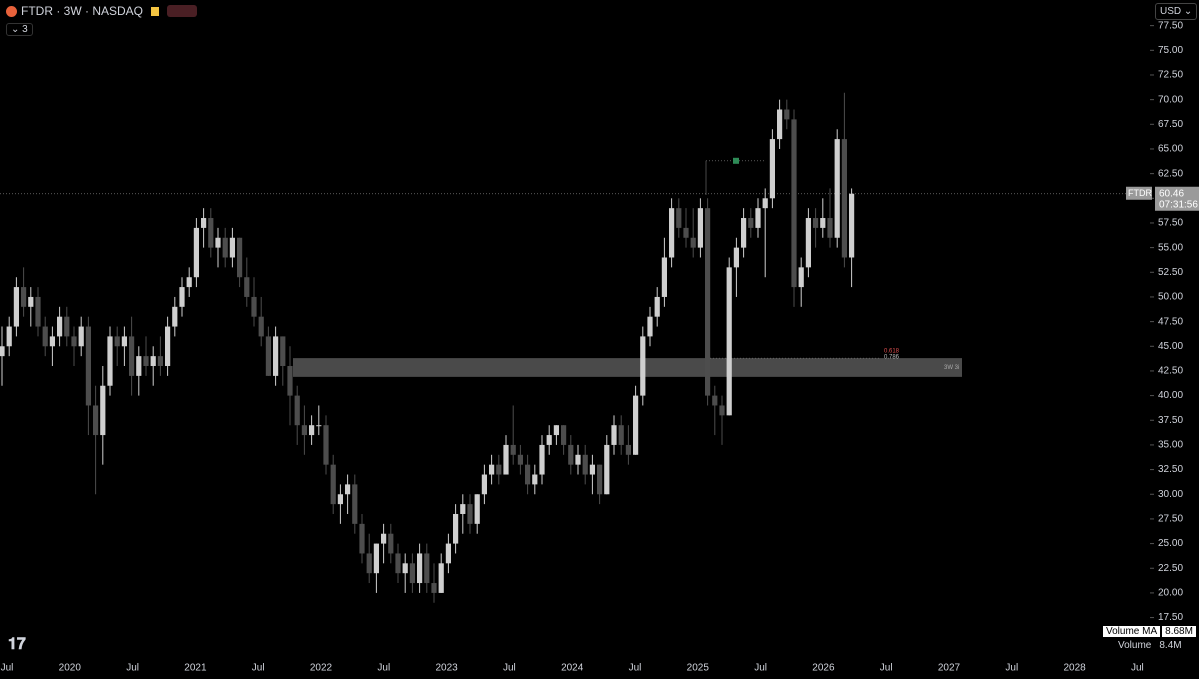 This screenshot has width=1199, height=679. Describe the element at coordinates (19, 29) in the screenshot. I see `indicator-toggle: ⌄ 3` at that location.